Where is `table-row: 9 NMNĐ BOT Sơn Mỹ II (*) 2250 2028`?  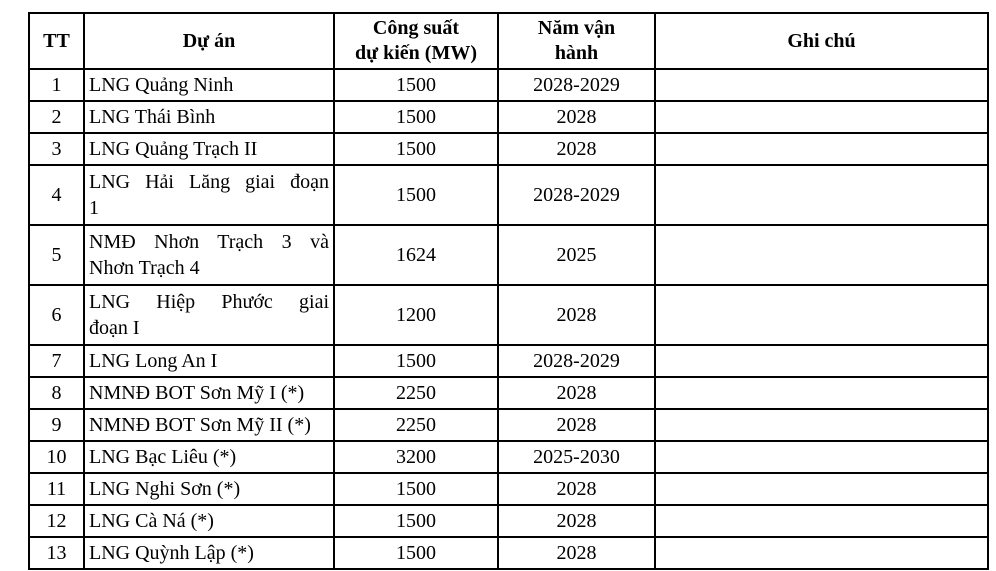
table-row: 9 NMNĐ BOT Sơn Mỹ II (*) 2250 2028 is located at coordinates (508, 425).